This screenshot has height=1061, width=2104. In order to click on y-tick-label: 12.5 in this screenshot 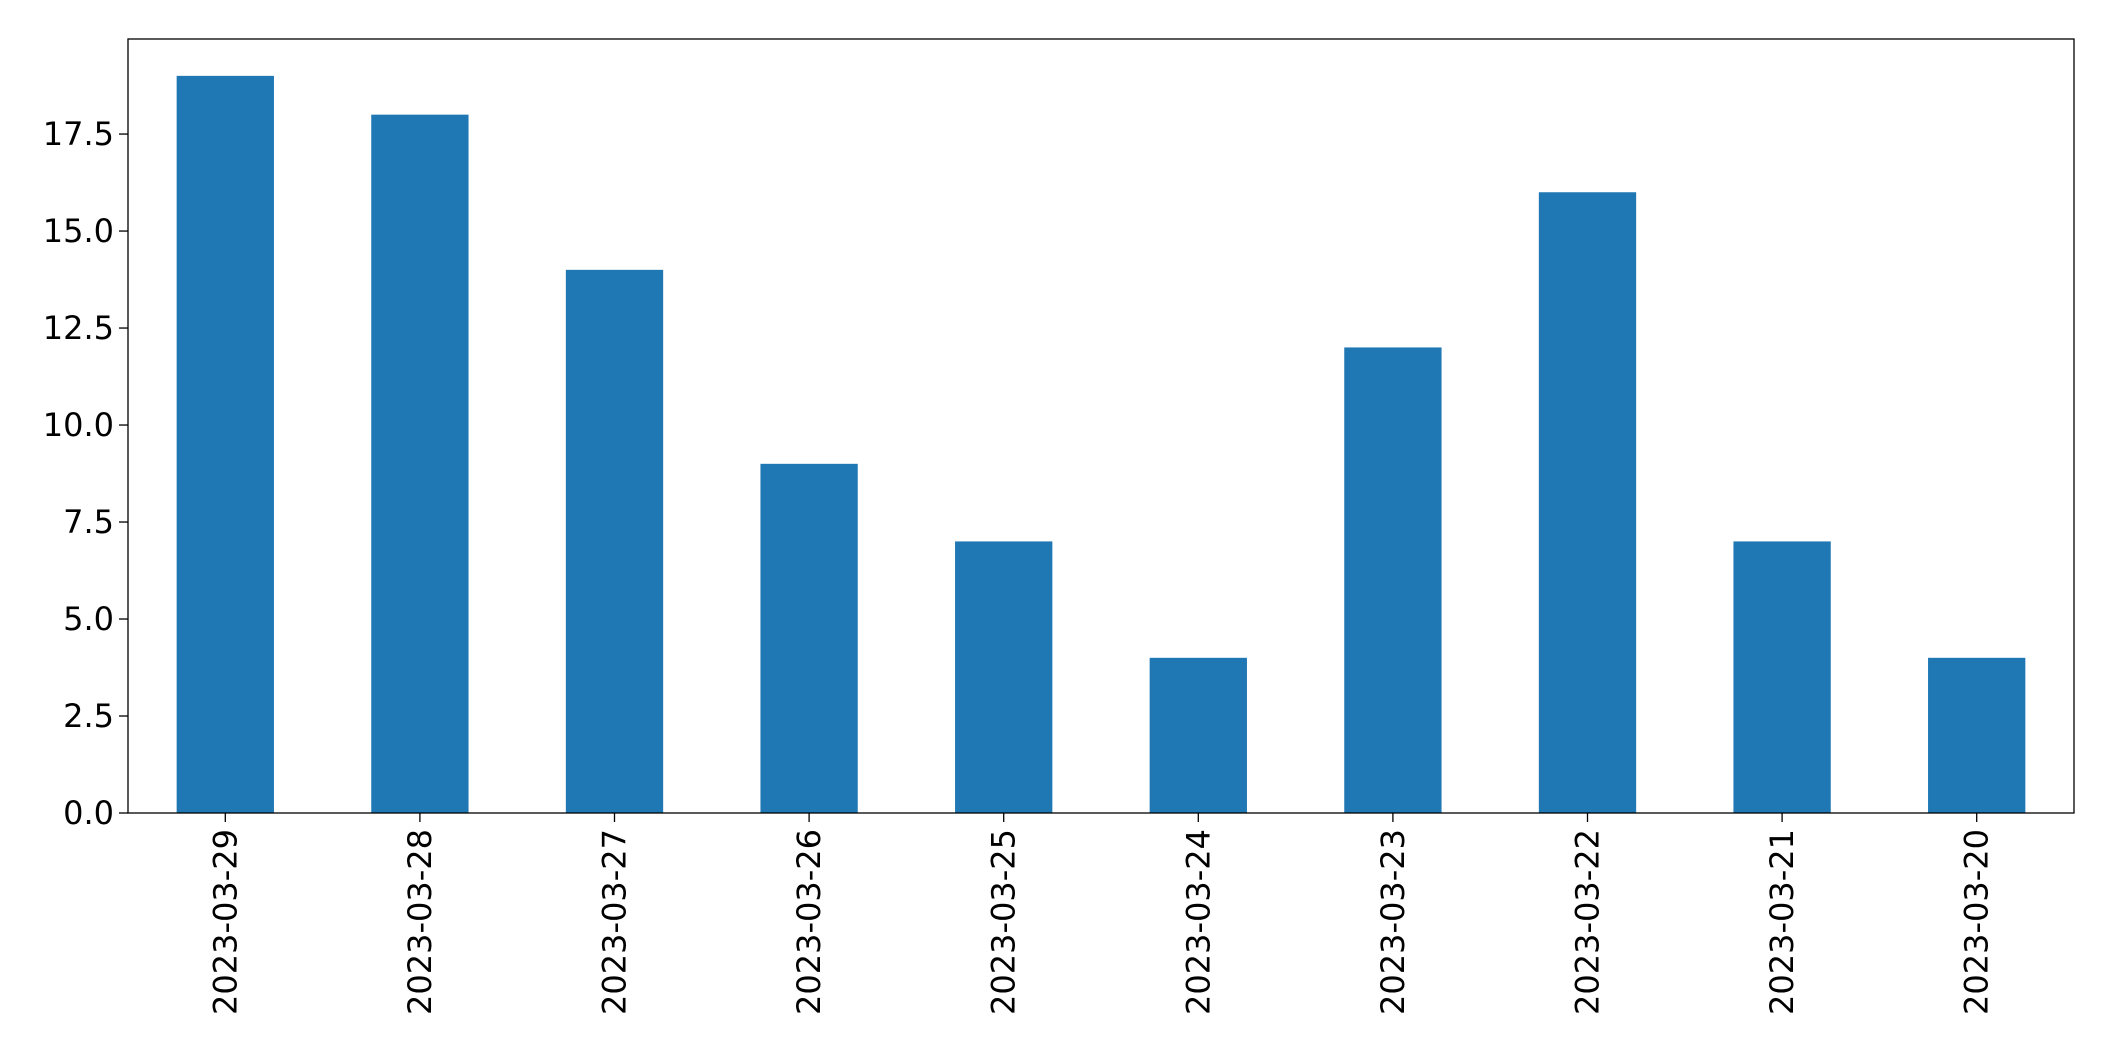, I will do `click(78, 328)`.